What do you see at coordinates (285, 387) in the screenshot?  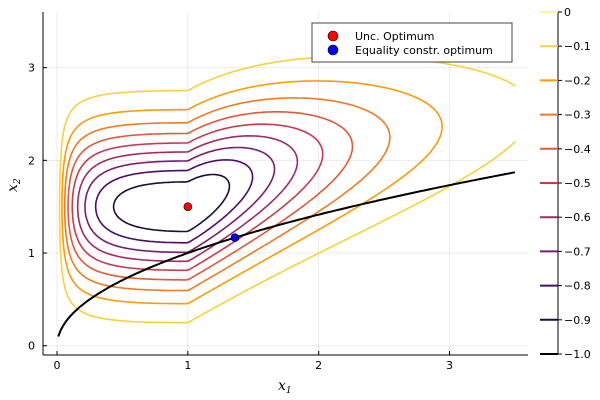 I see `x-axis-label: x1` at bounding box center [285, 387].